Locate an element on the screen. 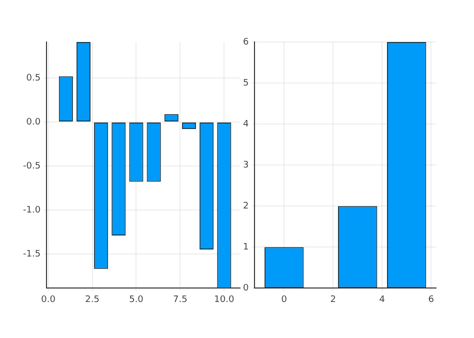 The height and width of the screenshot is (338, 474). y-tick-label: 0 is located at coordinates (245, 289).